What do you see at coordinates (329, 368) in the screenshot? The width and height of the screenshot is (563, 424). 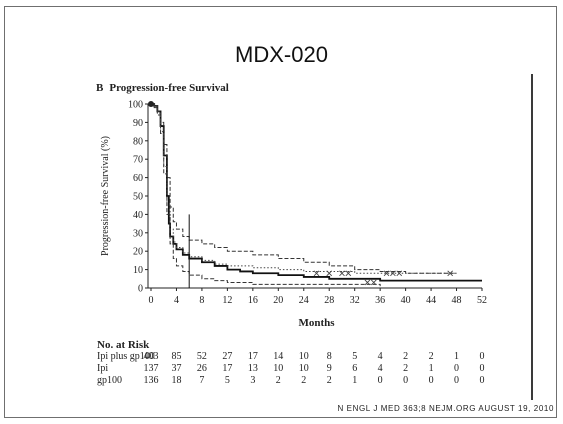 I see `risk-cell: 9` at bounding box center [329, 368].